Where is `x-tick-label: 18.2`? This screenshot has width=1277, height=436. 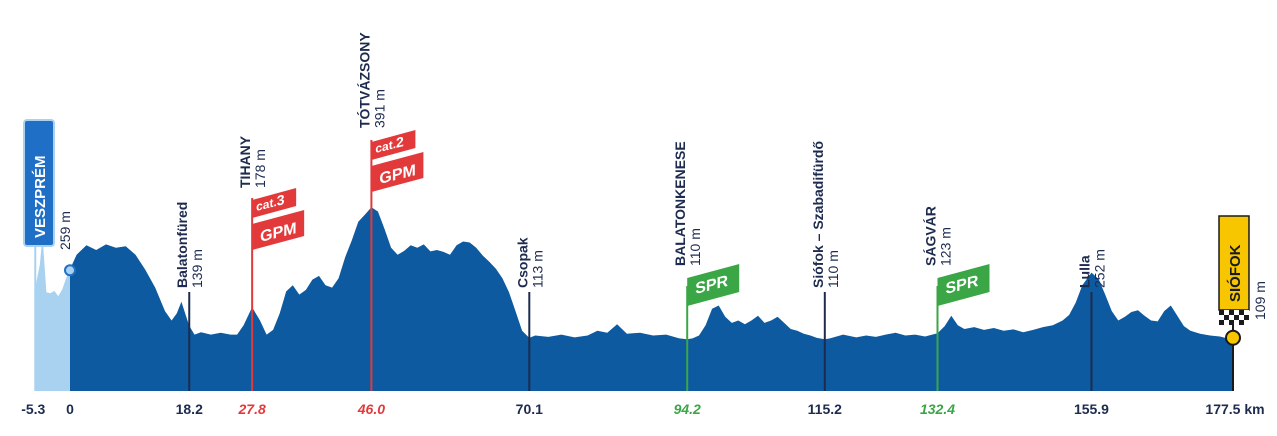 x-tick-label: 18.2 is located at coordinates (189, 409).